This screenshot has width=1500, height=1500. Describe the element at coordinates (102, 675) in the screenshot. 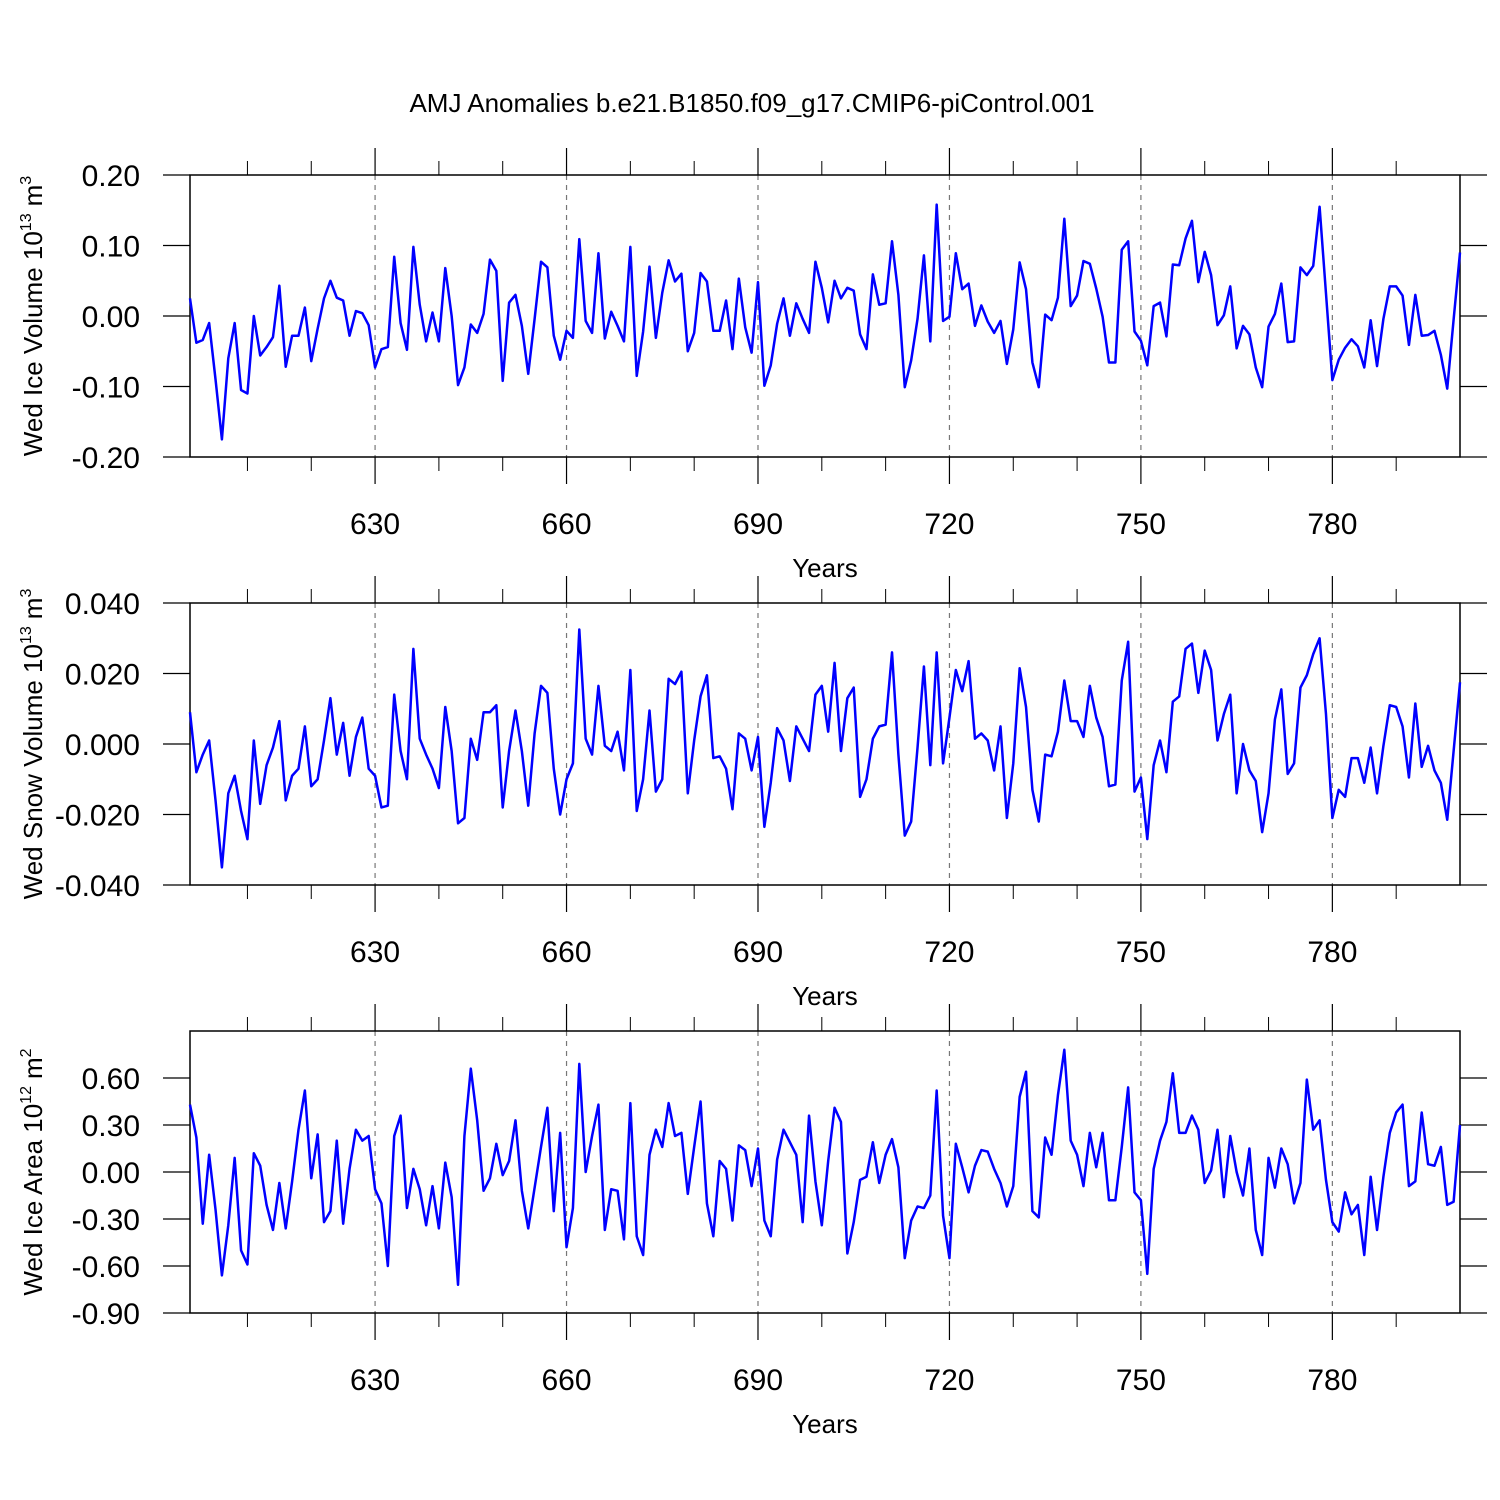

I see `y-tick-label: 0.020` at that location.